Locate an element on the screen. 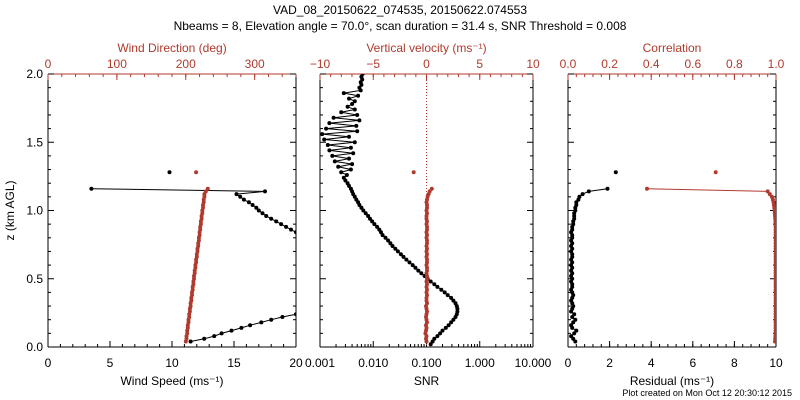  x-tick-label-bottom: 6 is located at coordinates (692, 363).